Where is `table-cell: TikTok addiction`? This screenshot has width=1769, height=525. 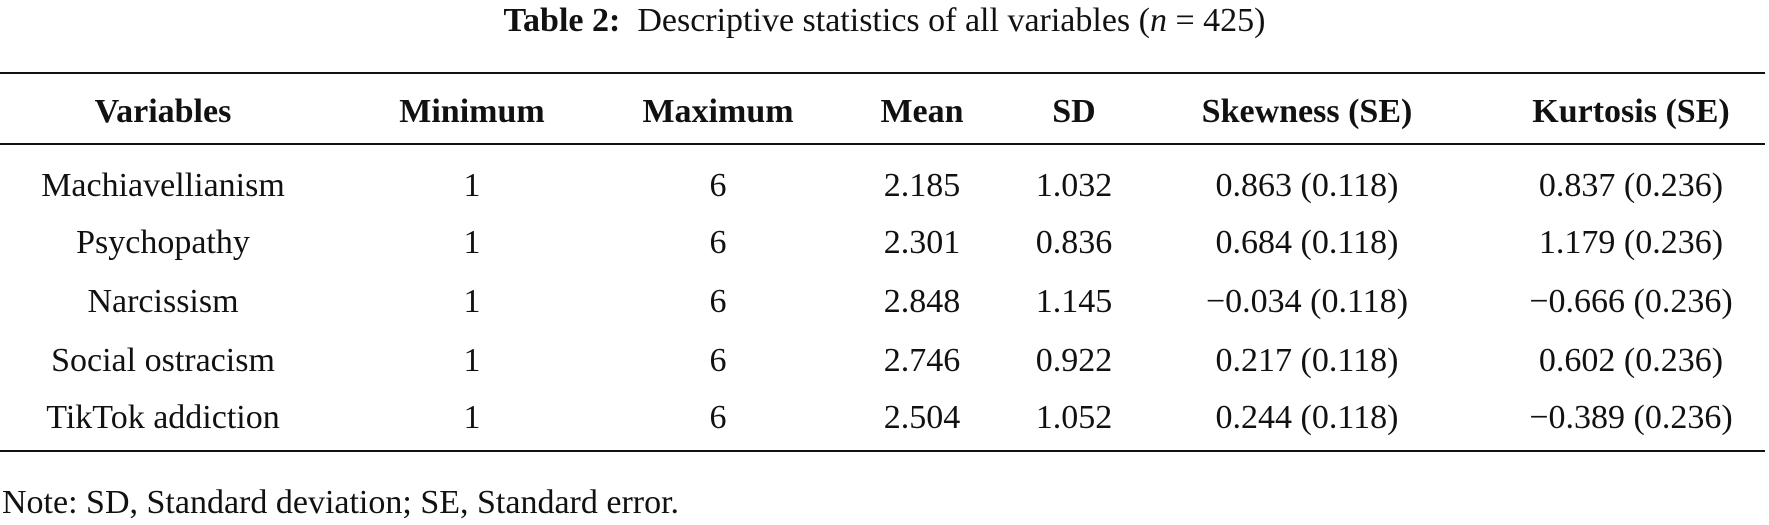 table-cell: TikTok addiction is located at coordinates (163, 417).